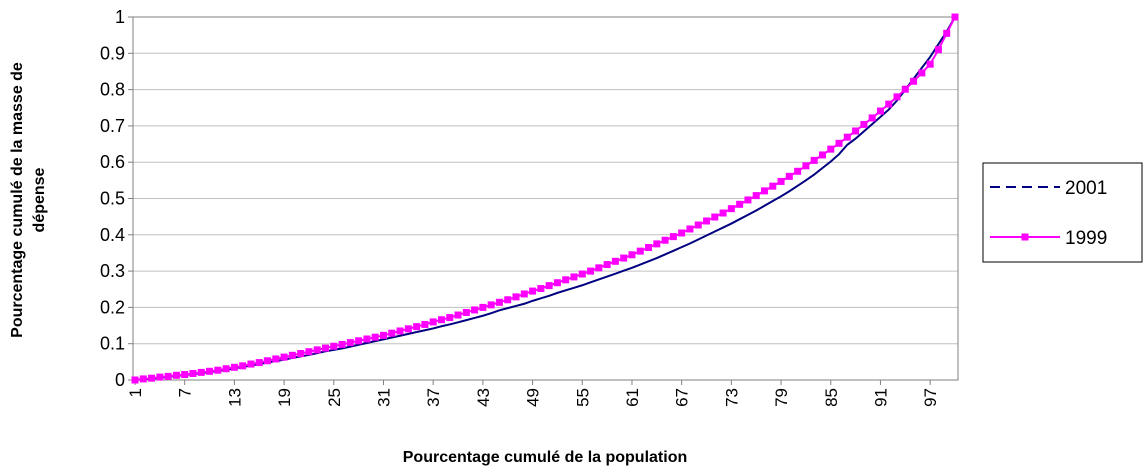  Describe the element at coordinates (831, 397) in the screenshot. I see `x-tick-label: 85` at that location.